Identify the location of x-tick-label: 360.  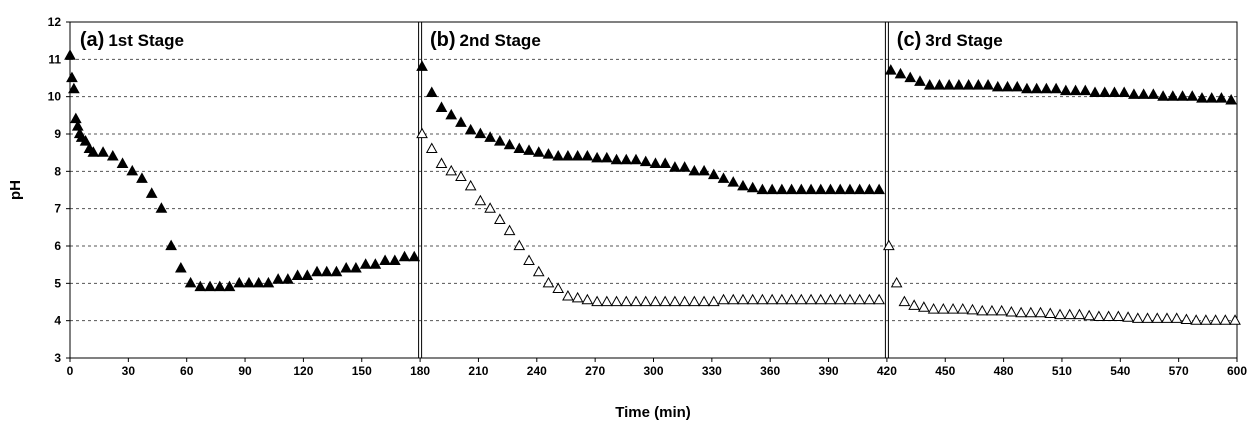
(770, 371).